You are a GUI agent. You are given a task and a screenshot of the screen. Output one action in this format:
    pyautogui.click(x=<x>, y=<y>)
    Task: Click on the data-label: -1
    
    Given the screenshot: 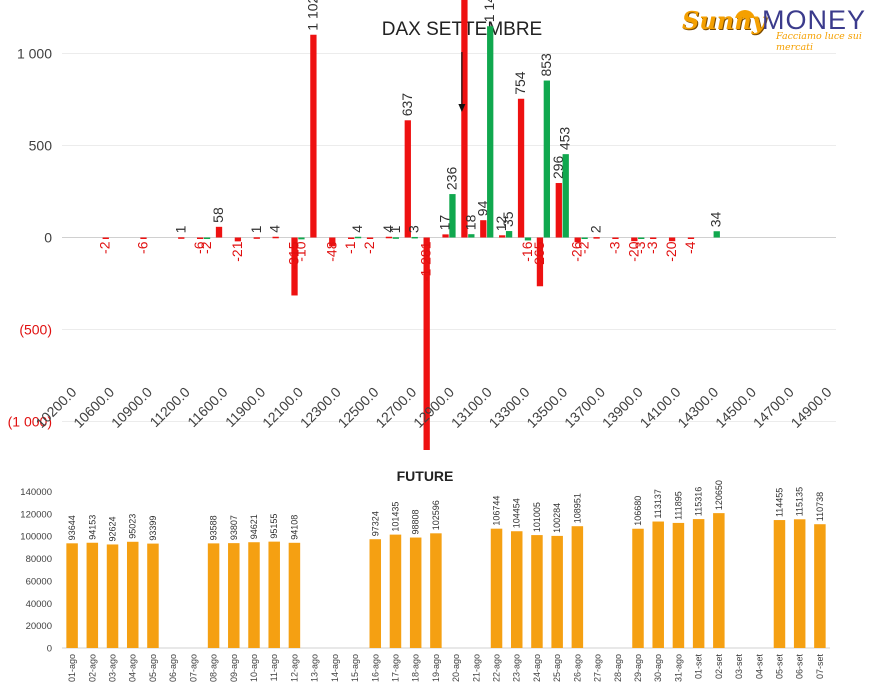 What is the action you would take?
    pyautogui.click(x=350, y=247)
    